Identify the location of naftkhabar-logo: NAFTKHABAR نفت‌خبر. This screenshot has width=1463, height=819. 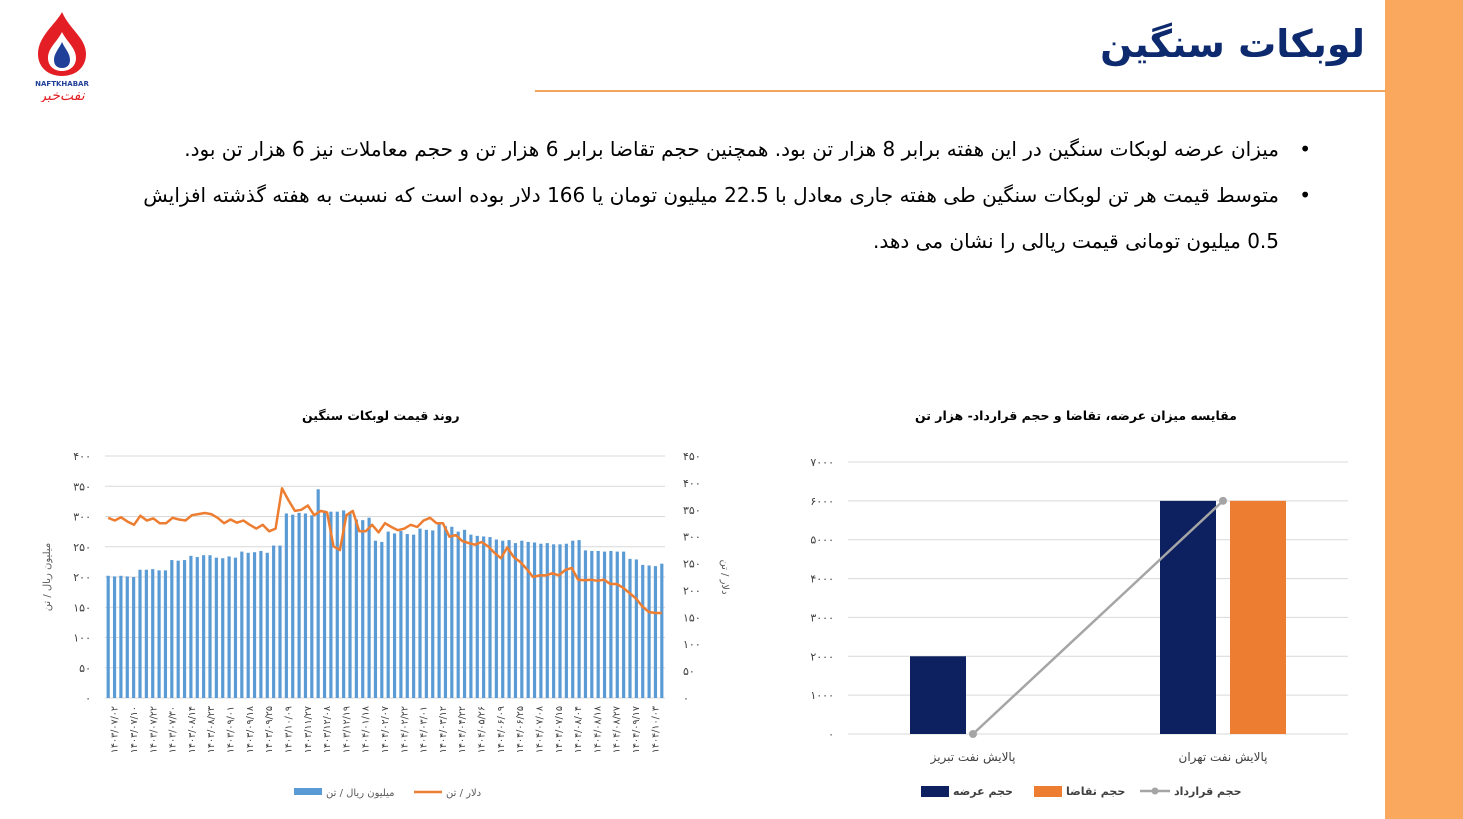
(62, 57).